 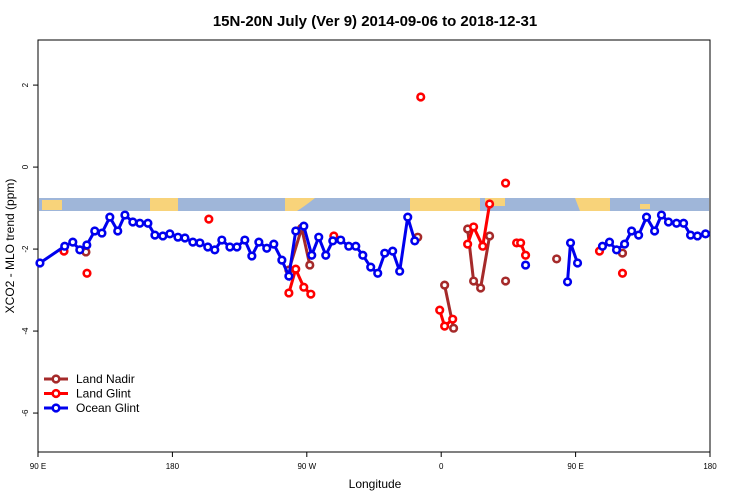 What do you see at coordinates (25, 413) in the screenshot?
I see `y-tick-label: -6` at bounding box center [25, 413].